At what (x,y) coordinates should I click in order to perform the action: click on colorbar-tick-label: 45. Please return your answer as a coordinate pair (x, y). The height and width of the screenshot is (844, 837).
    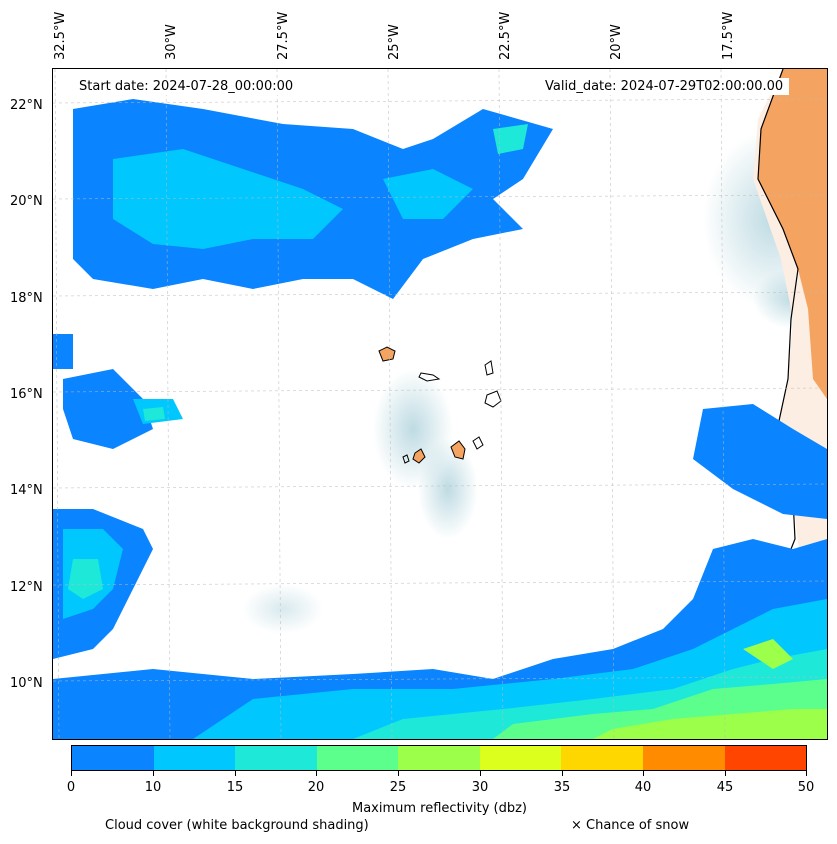
    Looking at the image, I should click on (725, 787).